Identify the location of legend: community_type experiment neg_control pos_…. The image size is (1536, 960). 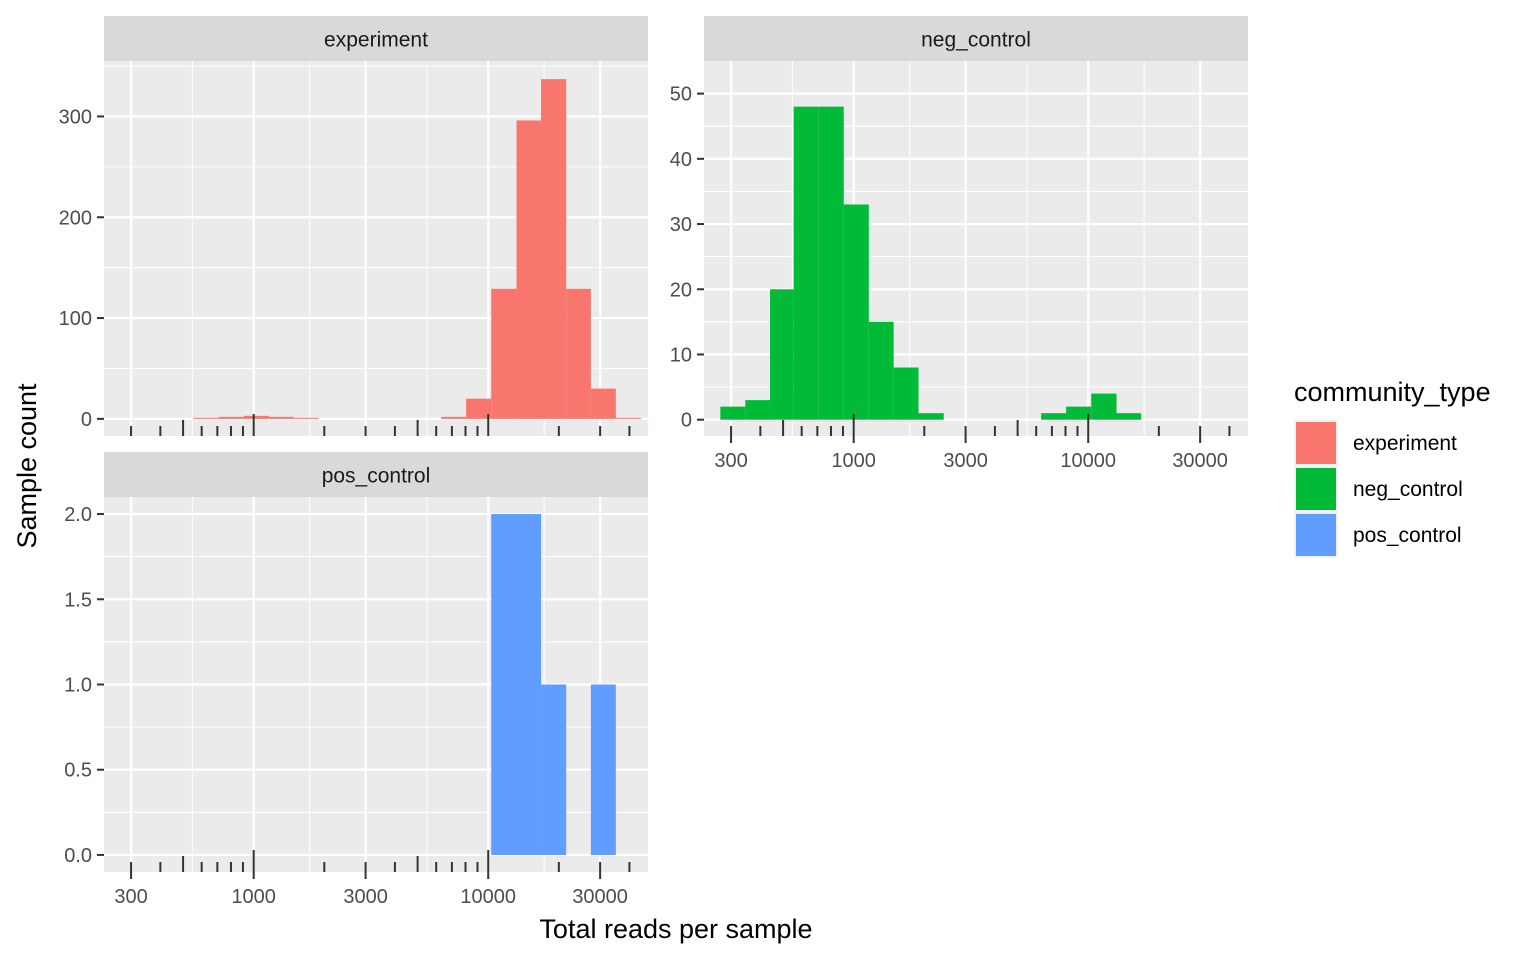
(1392, 467).